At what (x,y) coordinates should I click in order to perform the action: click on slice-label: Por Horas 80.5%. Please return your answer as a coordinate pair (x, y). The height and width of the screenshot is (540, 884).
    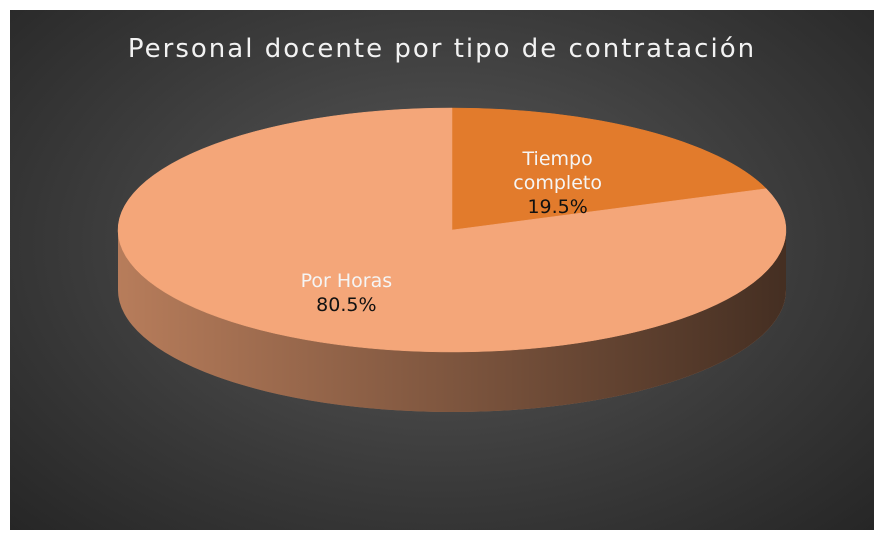
    Looking at the image, I should click on (346, 293).